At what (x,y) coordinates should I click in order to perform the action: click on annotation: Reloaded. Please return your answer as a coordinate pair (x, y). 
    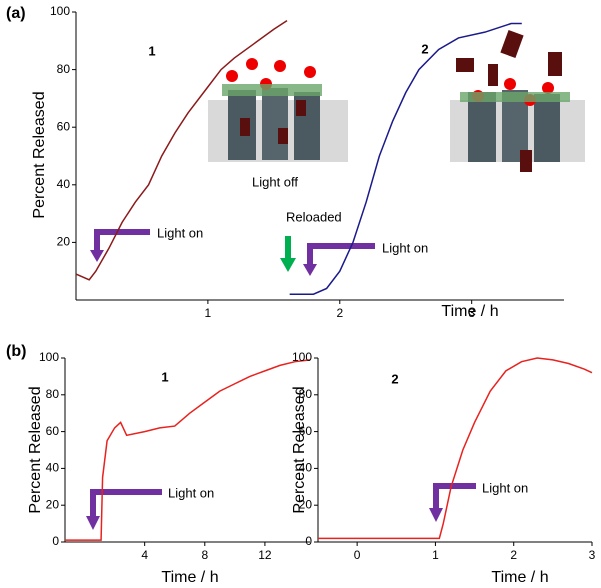
    Looking at the image, I should click on (314, 216).